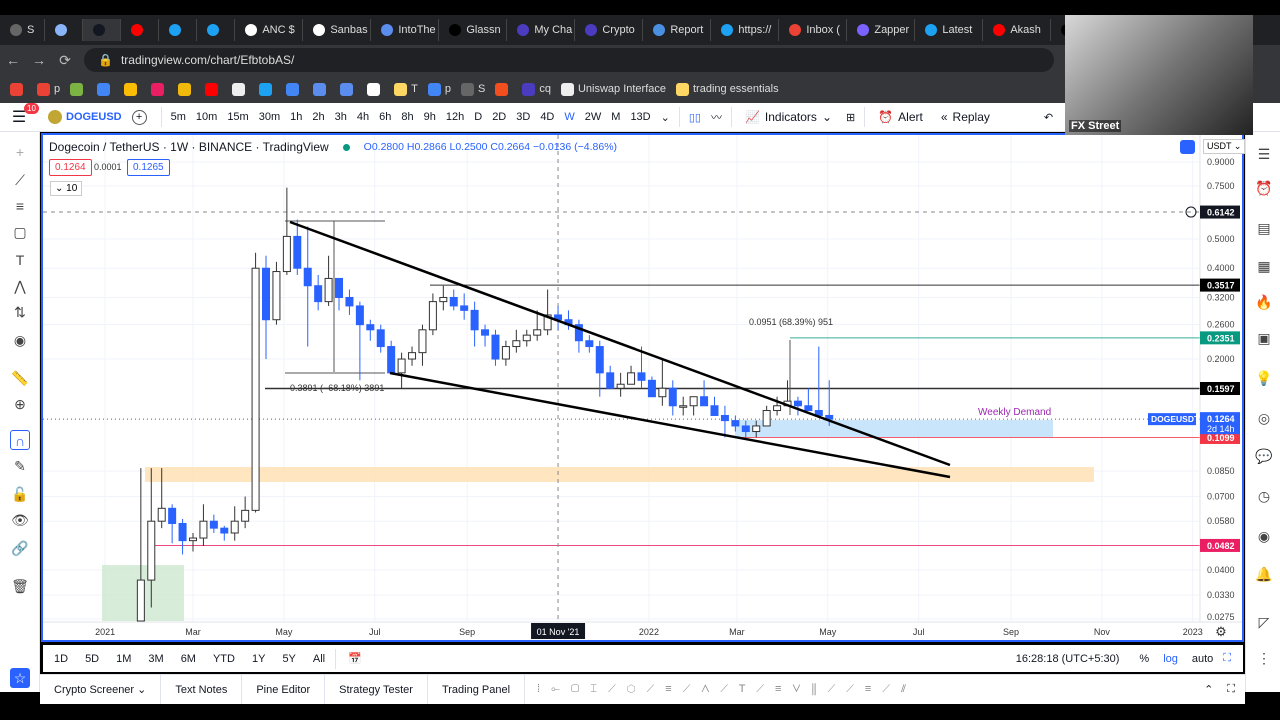 The height and width of the screenshot is (720, 1280). What do you see at coordinates (1264, 266) in the screenshot?
I see `news-icon: ▦` at bounding box center [1264, 266].